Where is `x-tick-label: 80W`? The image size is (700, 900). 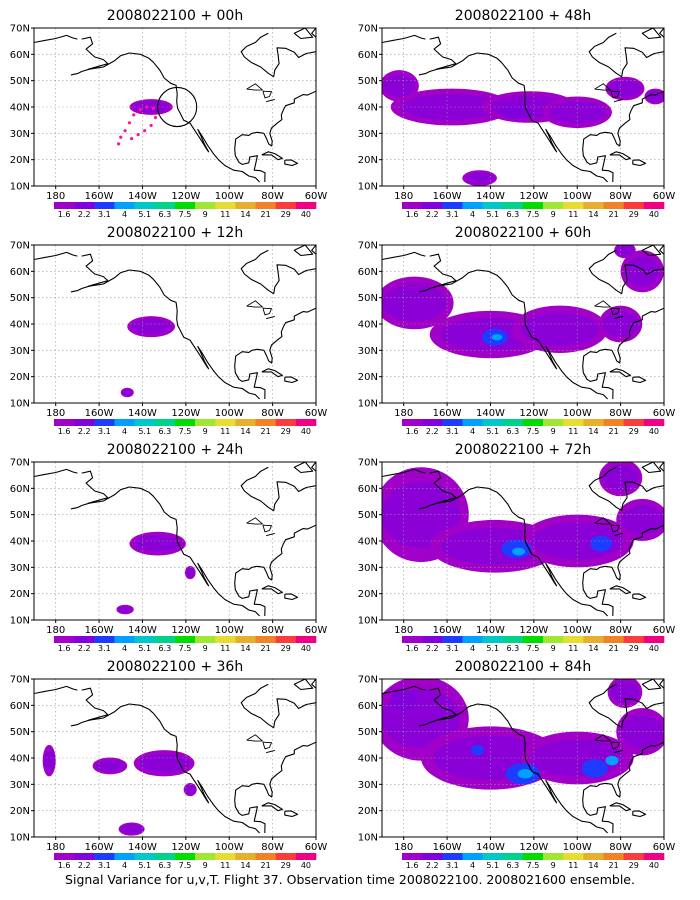 x-tick-label: 80W is located at coordinates (620, 630).